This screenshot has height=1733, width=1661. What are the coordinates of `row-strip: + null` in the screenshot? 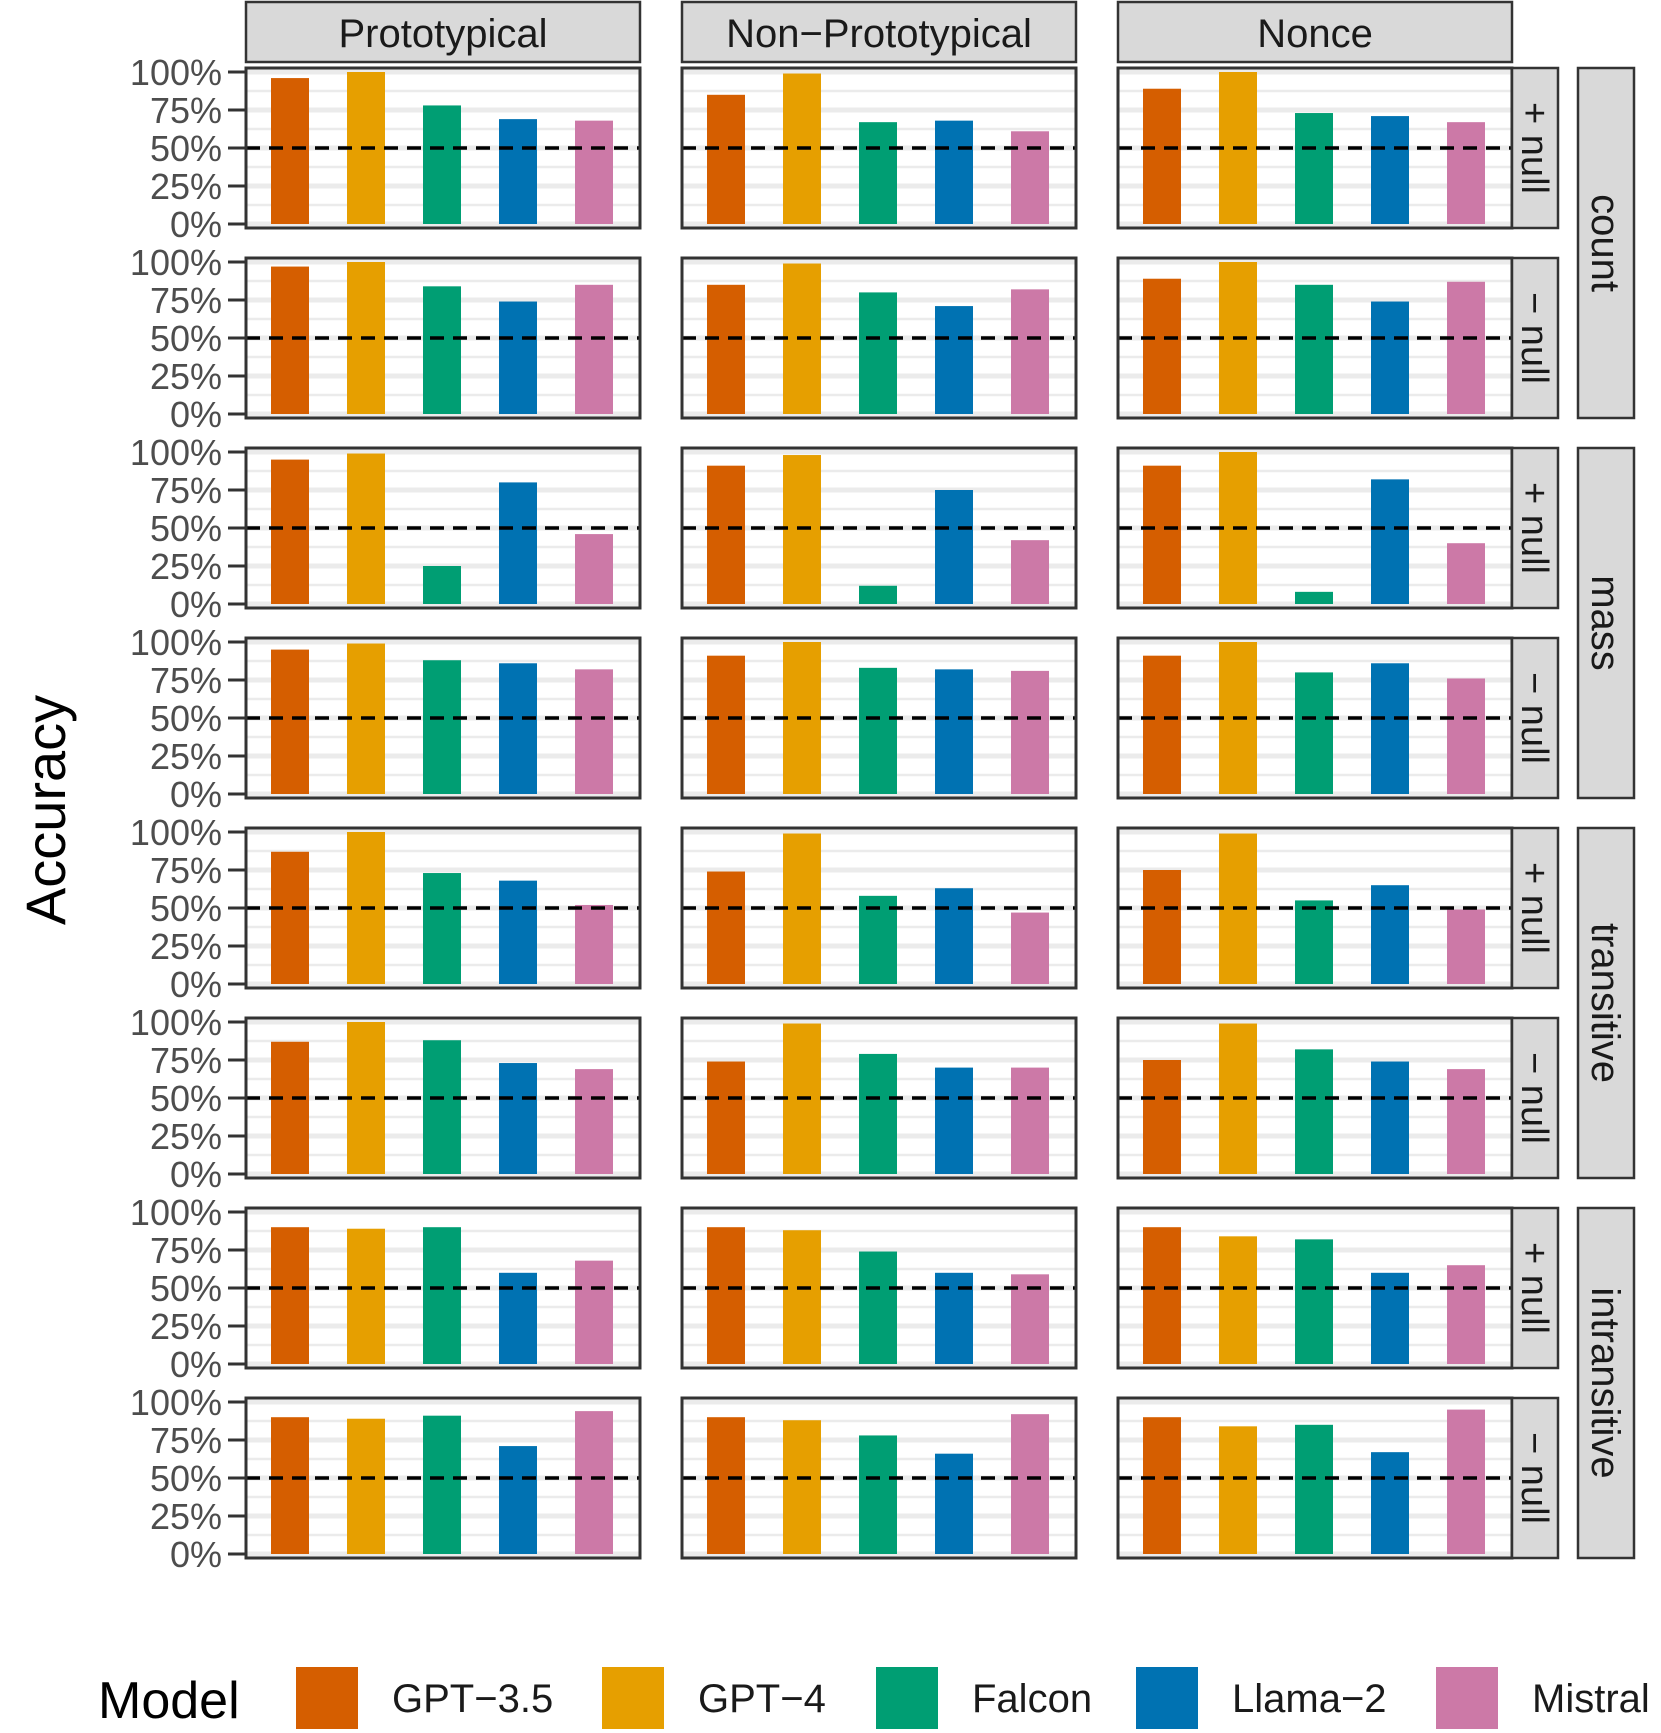 It's located at (1535, 528).